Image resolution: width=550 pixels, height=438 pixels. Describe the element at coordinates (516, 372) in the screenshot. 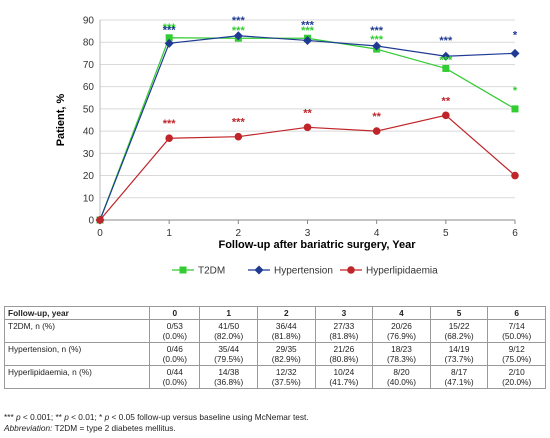

I see `cell-count: 2/10` at that location.